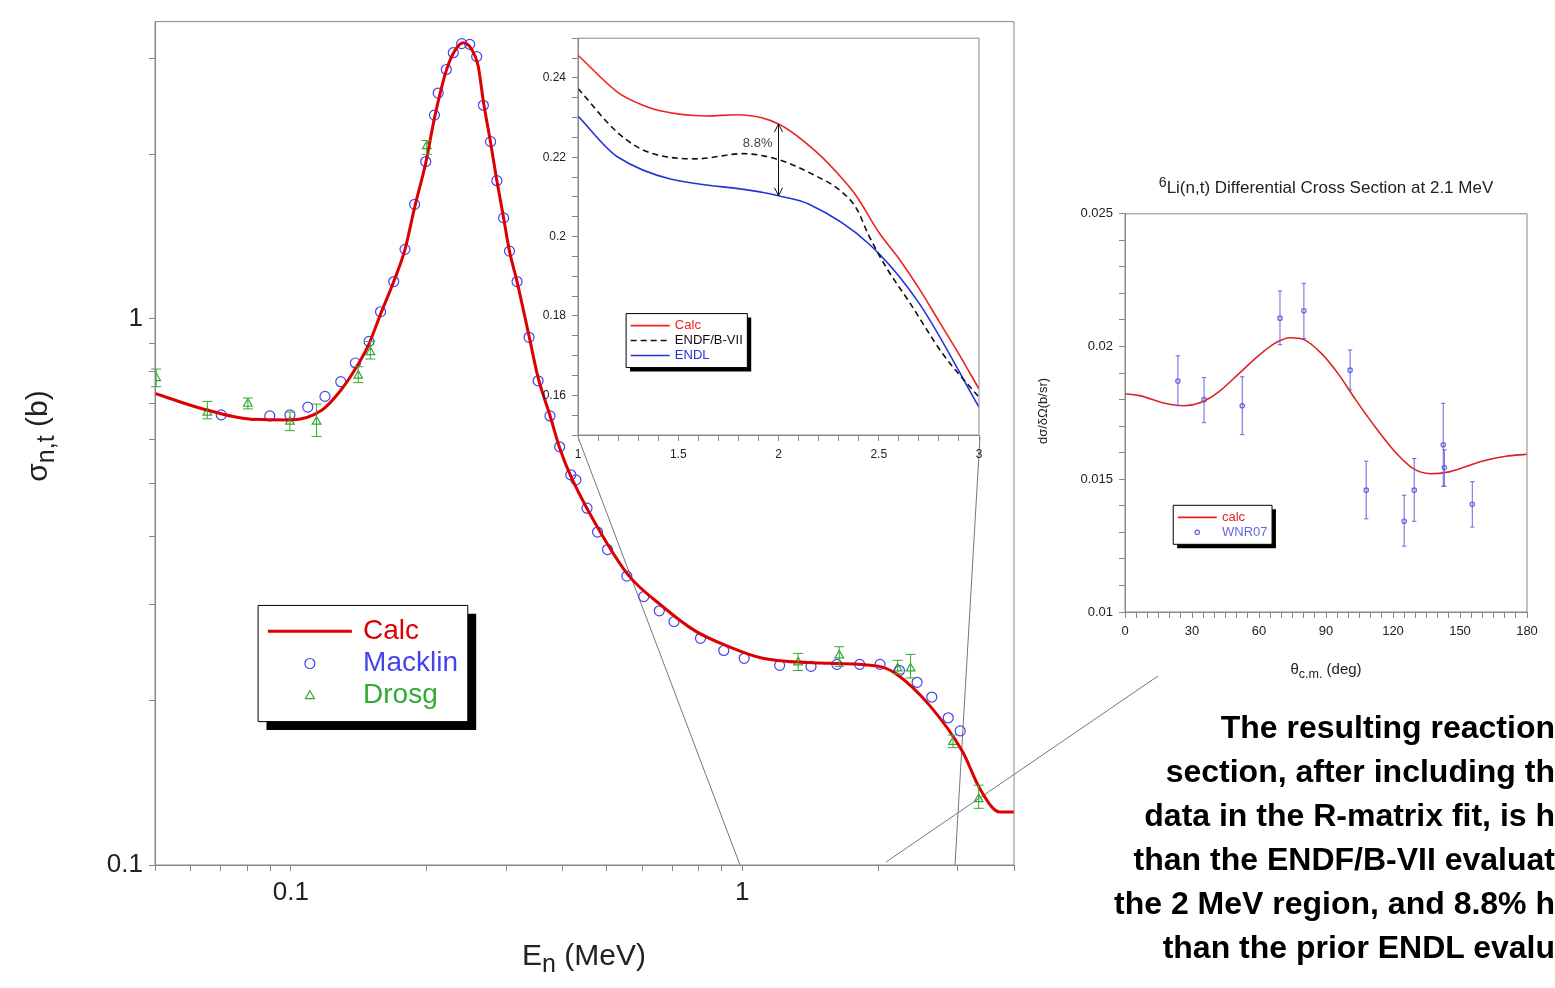  I want to click on x-tick-label: 180, so click(1527, 631).